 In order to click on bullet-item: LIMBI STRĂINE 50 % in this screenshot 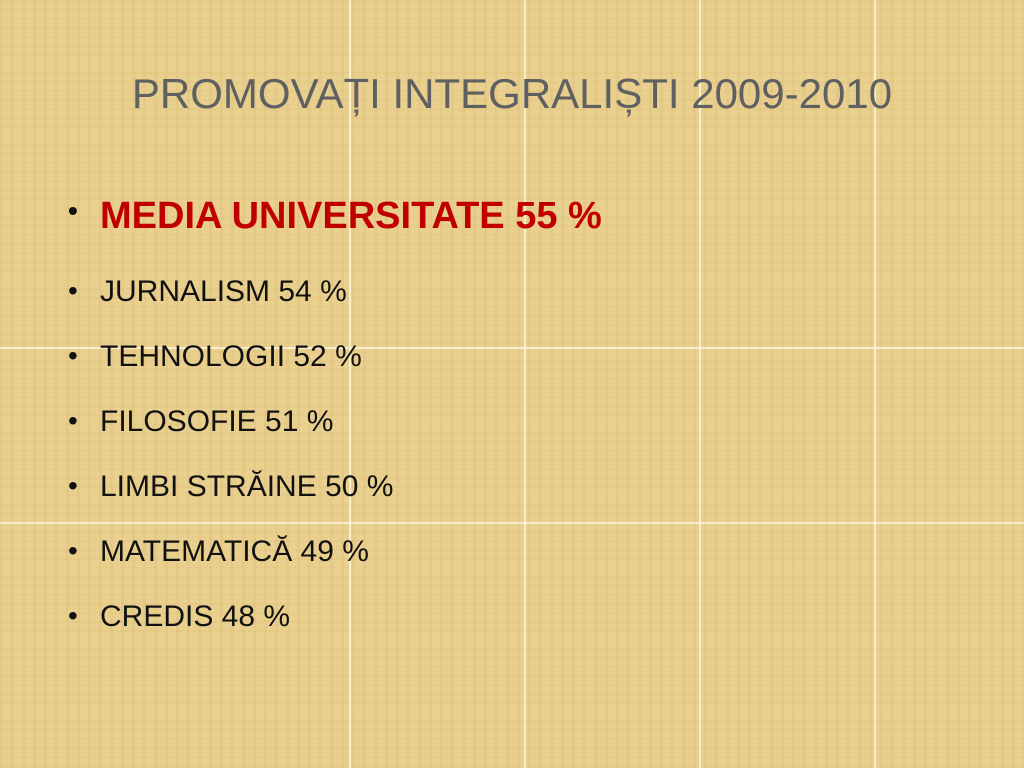, I will do `click(230, 487)`.